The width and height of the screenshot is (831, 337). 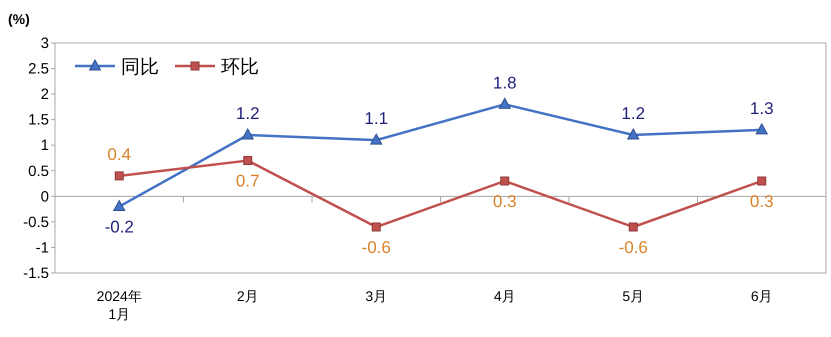 I want to click on y-tick-label: 0.5, so click(x=38, y=171).